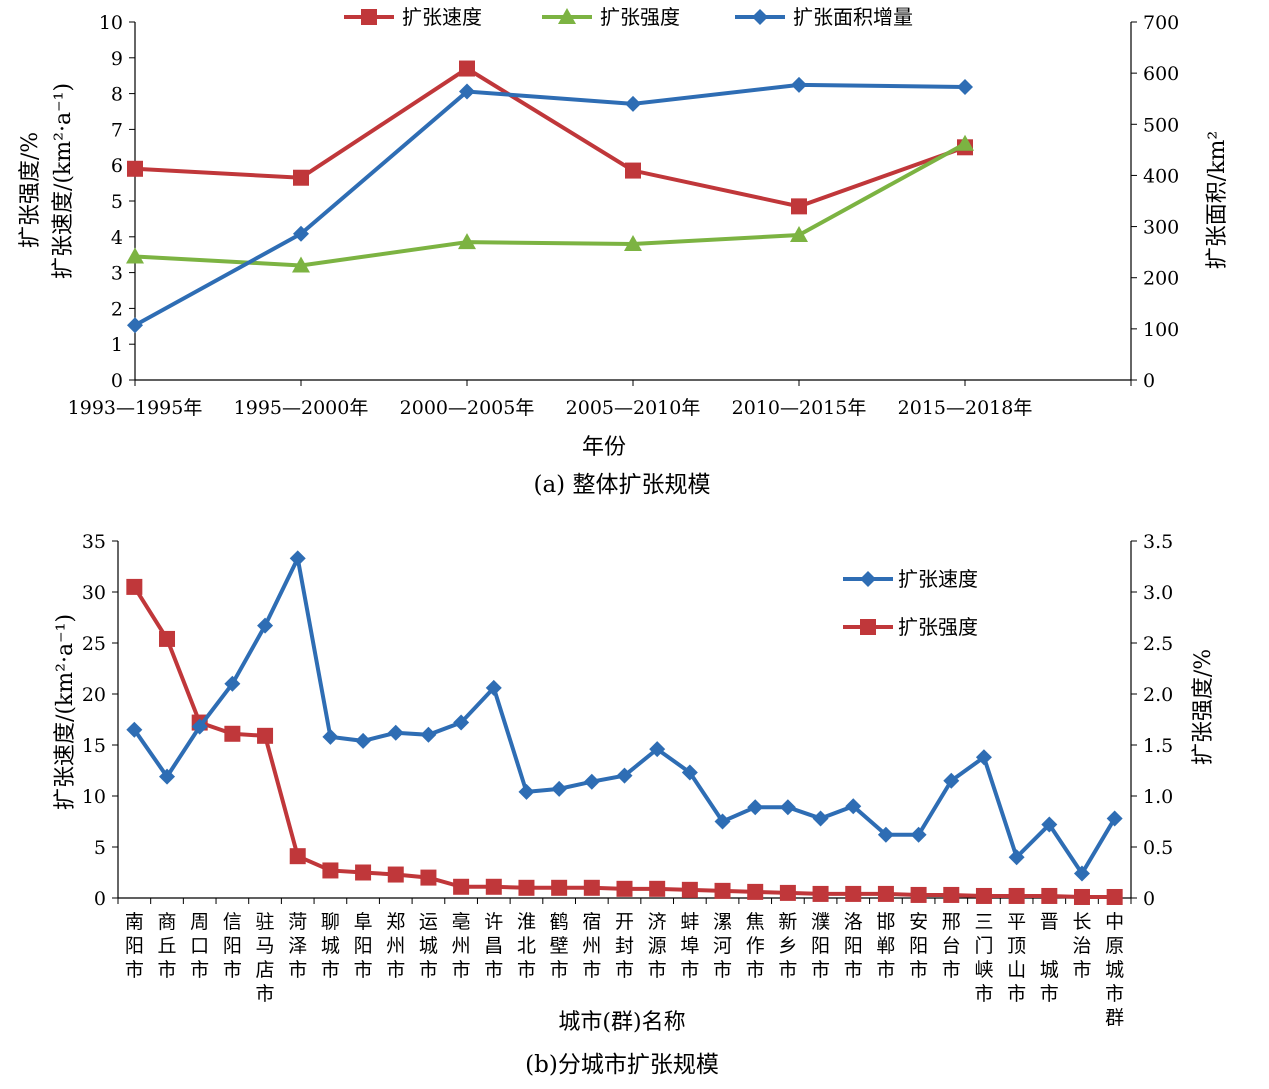 The width and height of the screenshot is (1269, 1089). Describe the element at coordinates (591, 922) in the screenshot. I see `b-x-tick-label-char: 宿` at that location.